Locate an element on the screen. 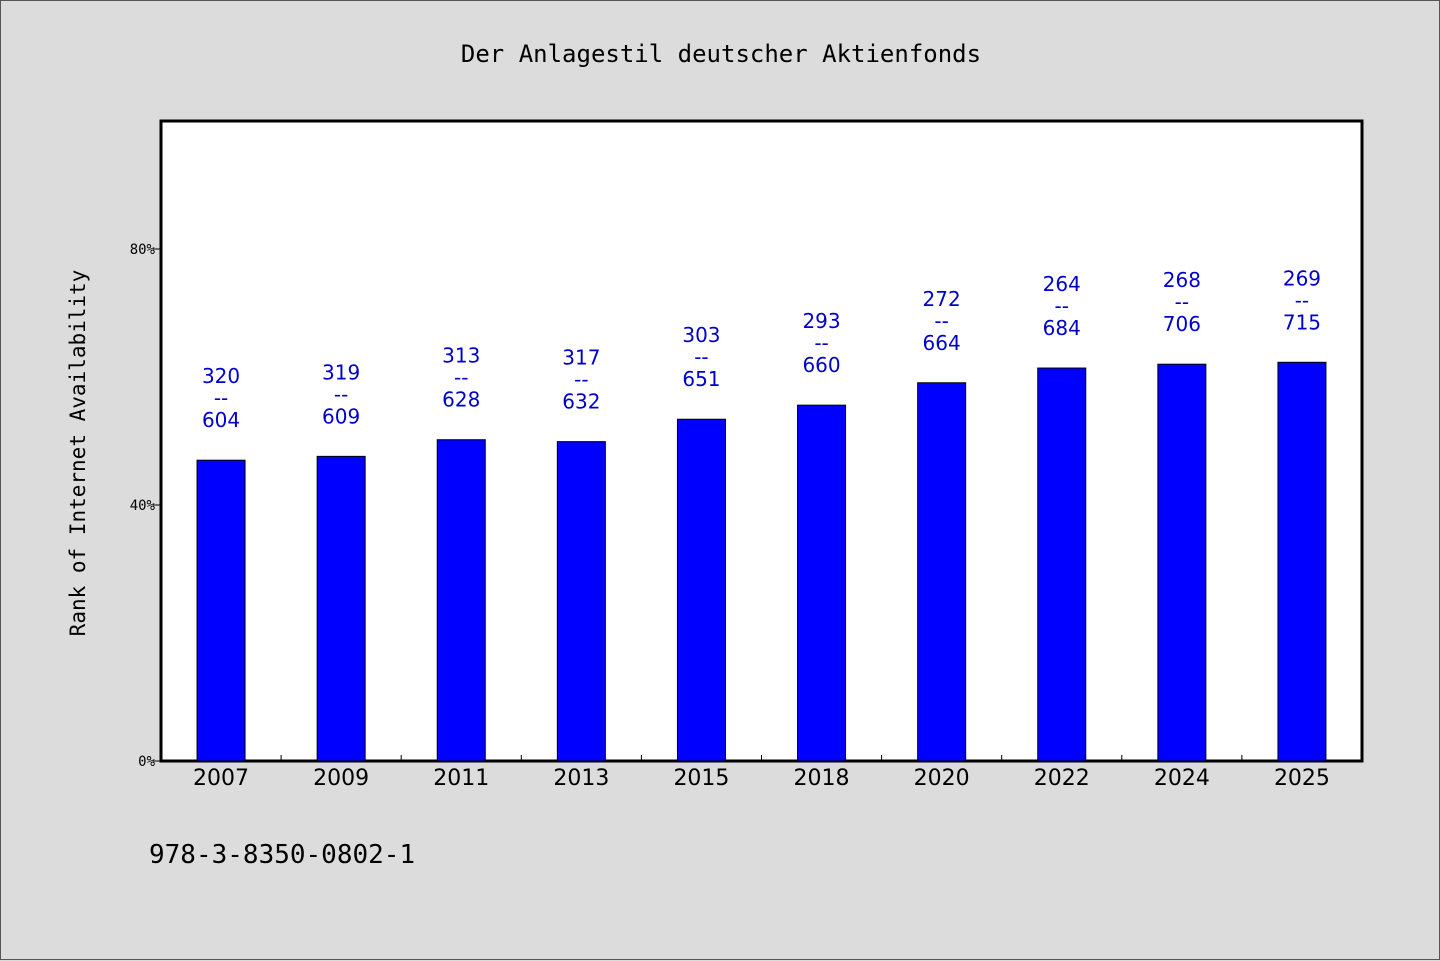 The image size is (1440, 961). y-tick-label: 0% is located at coordinates (146, 762).